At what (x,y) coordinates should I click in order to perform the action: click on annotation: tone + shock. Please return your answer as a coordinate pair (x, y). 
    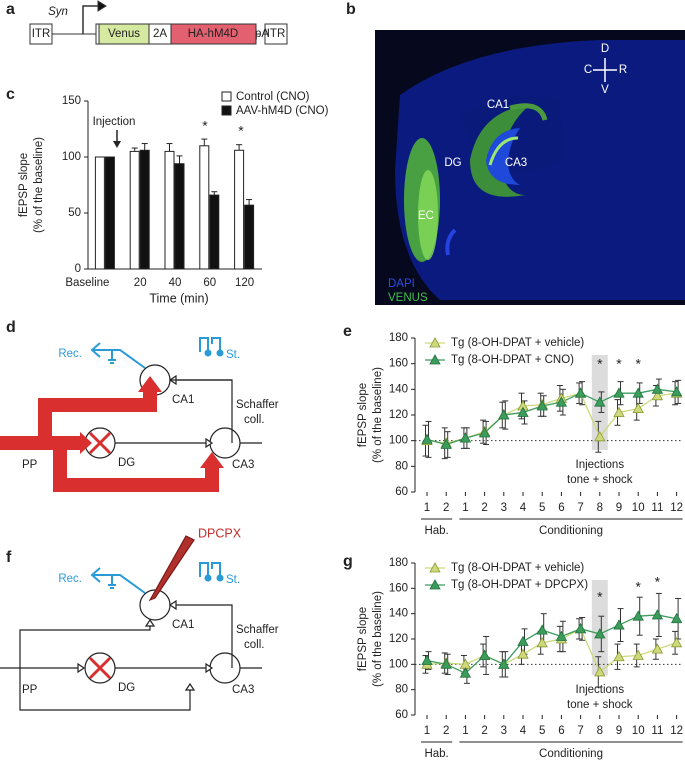
    Looking at the image, I should click on (600, 480).